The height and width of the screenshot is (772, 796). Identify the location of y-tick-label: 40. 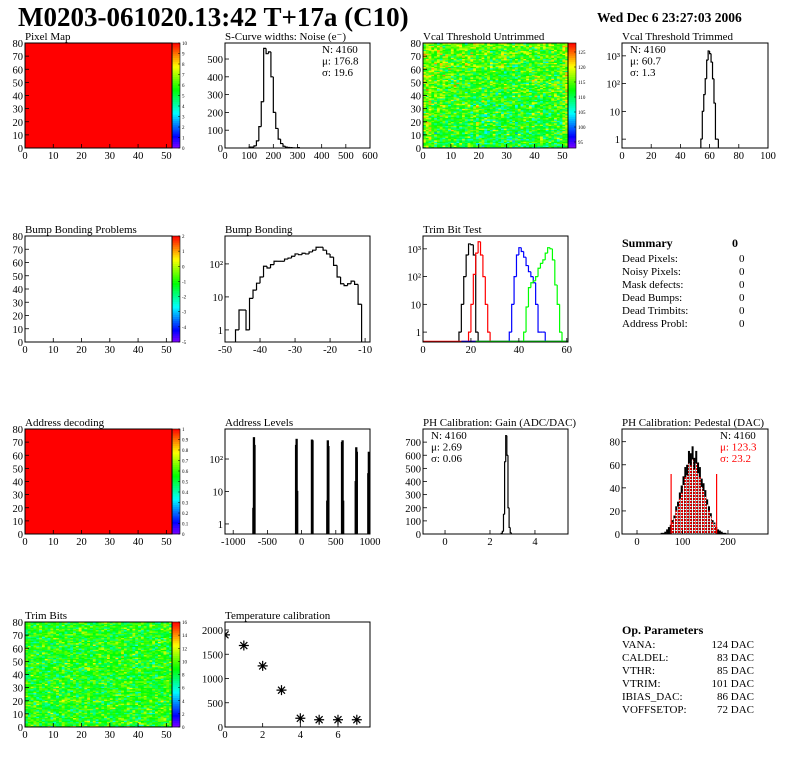
(18, 290).